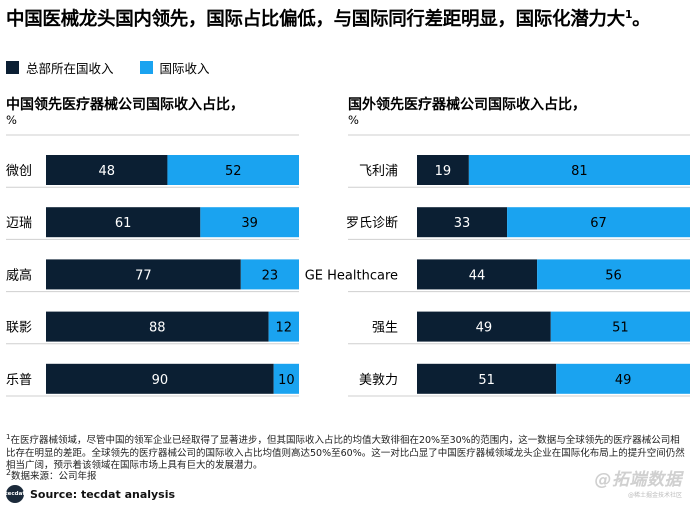 This screenshot has width=690, height=505. I want to click on left-data-label: 61, so click(123, 223).